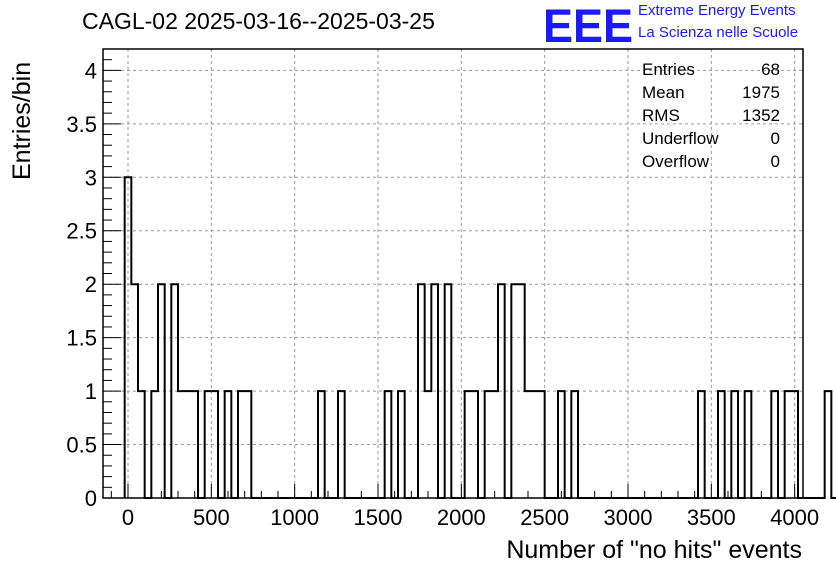 Image resolution: width=836 pixels, height=572 pixels. I want to click on y-tick-label: 0.5, so click(81, 445).